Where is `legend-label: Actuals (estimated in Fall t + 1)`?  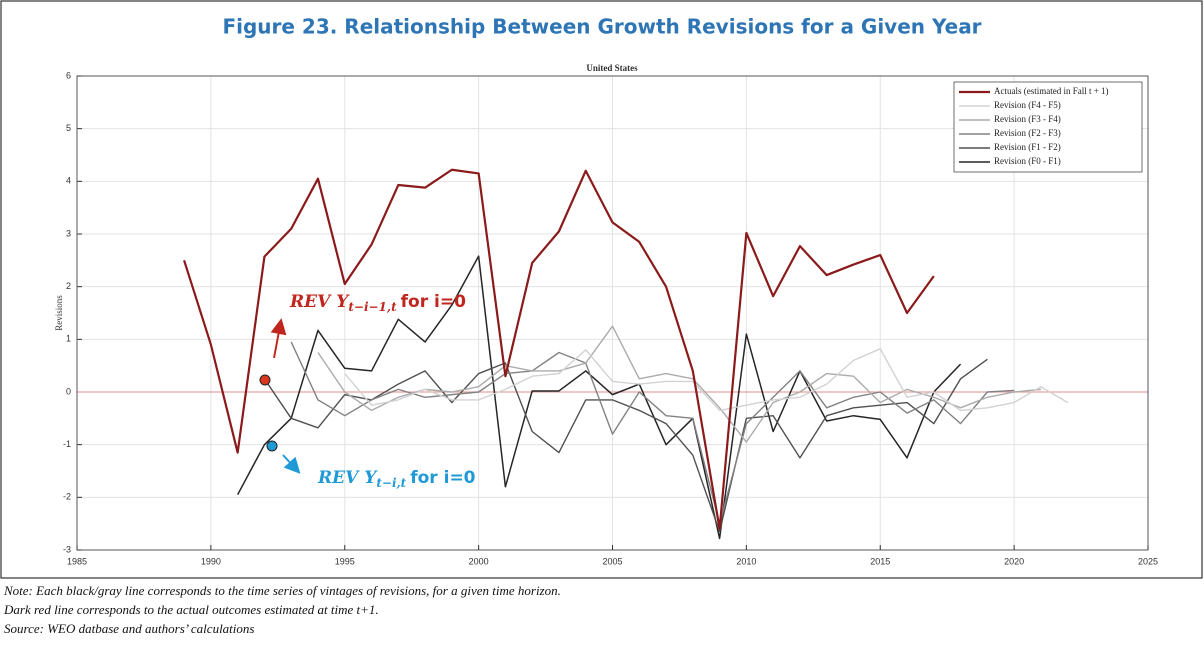
legend-label: Actuals (estimated in Fall t + 1) is located at coordinates (1051, 91).